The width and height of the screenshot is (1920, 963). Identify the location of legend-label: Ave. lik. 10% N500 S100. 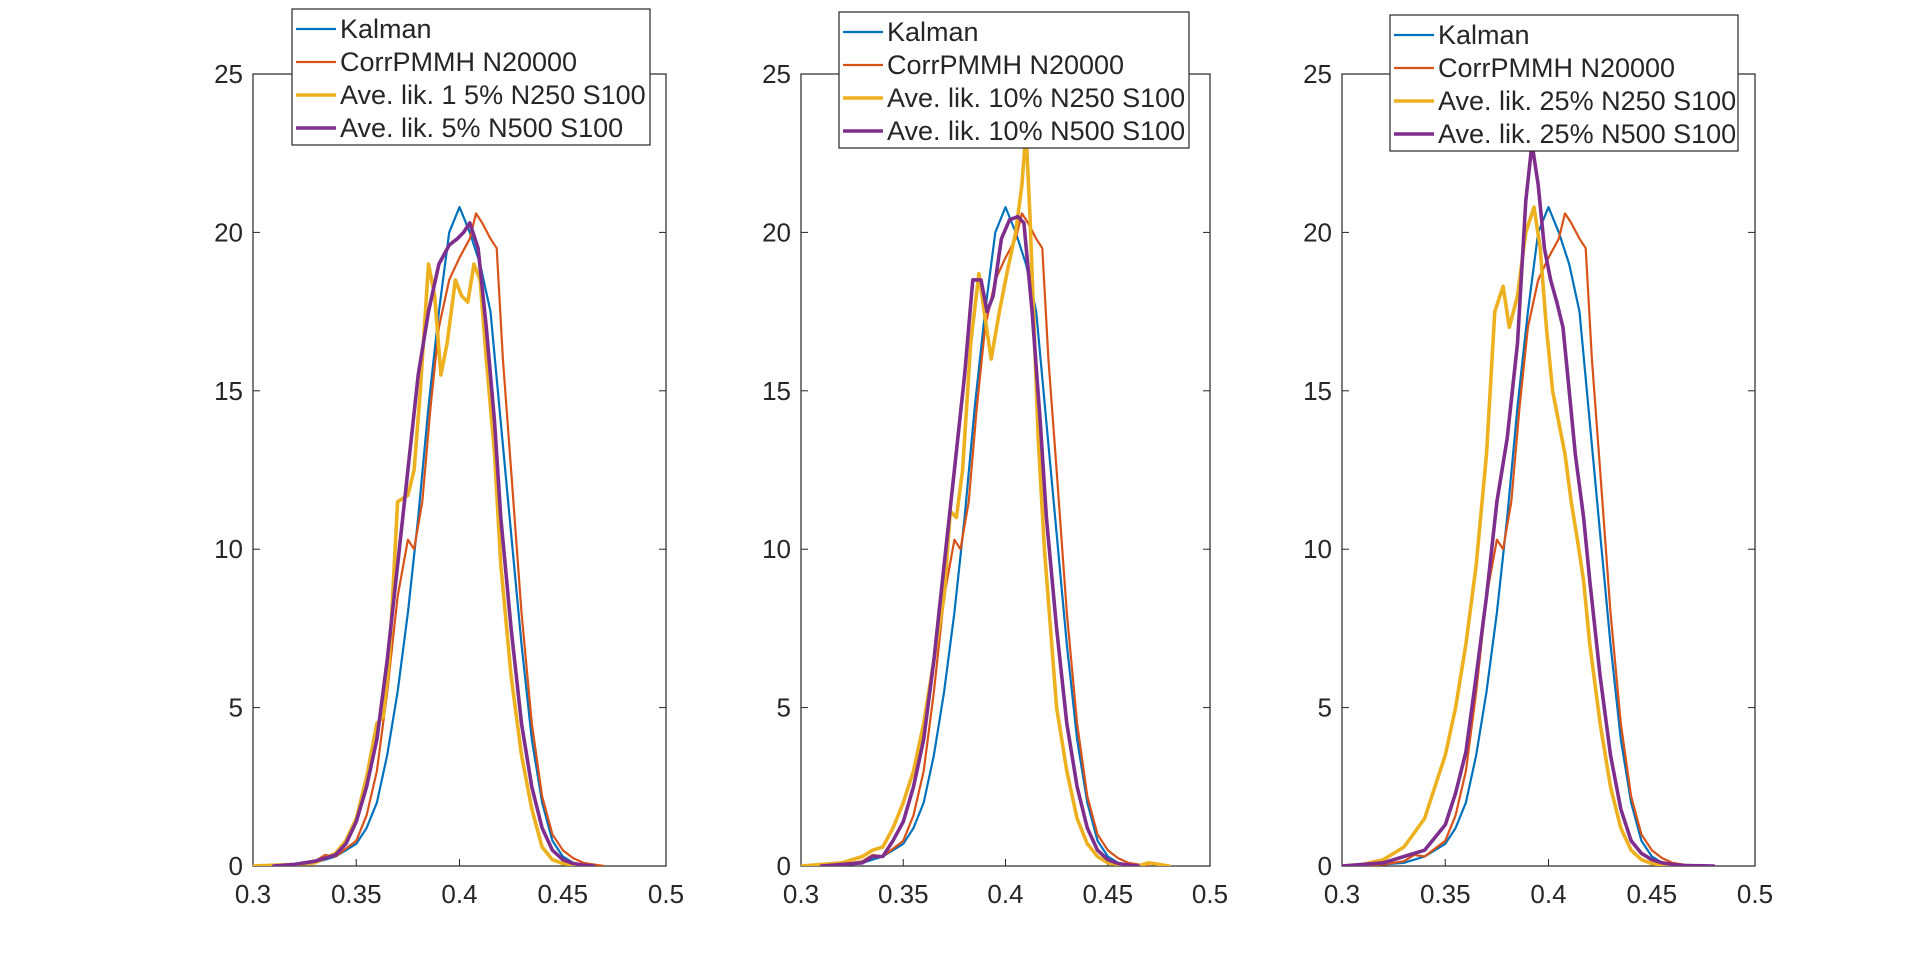
(1036, 131).